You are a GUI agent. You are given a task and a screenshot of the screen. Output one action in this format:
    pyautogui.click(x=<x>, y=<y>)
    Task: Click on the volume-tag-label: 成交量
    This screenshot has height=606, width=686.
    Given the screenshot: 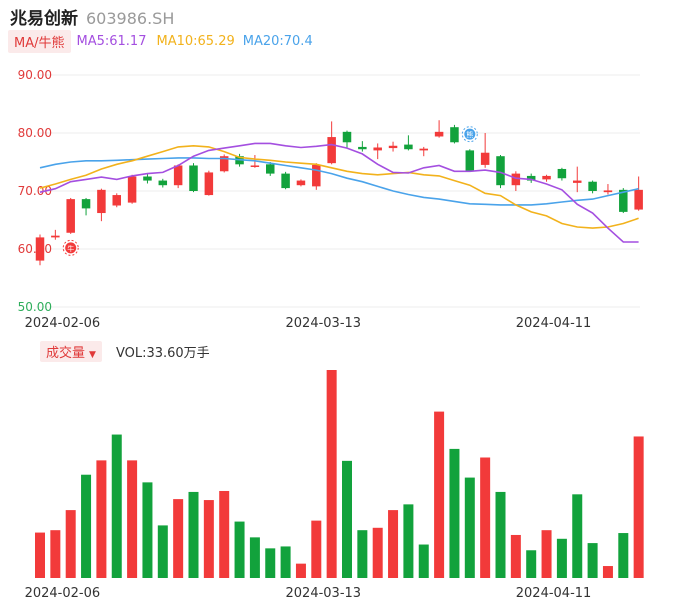 What is the action you would take?
    pyautogui.click(x=66, y=353)
    